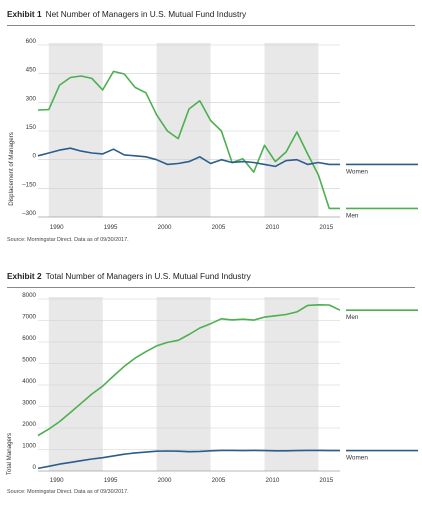  What do you see at coordinates (9, 454) in the screenshot?
I see `y-axis-title: Total Managers` at bounding box center [9, 454].